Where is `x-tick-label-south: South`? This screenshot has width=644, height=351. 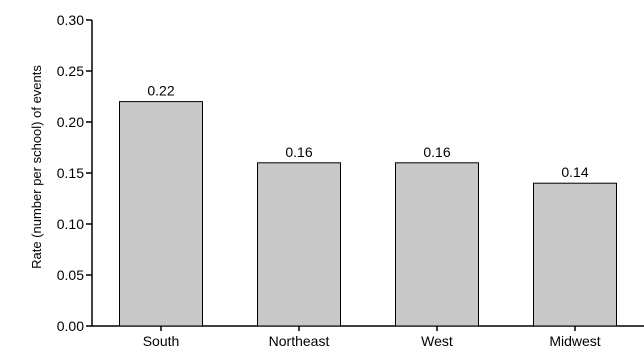 x-tick-label-south: South is located at coordinates (161, 341).